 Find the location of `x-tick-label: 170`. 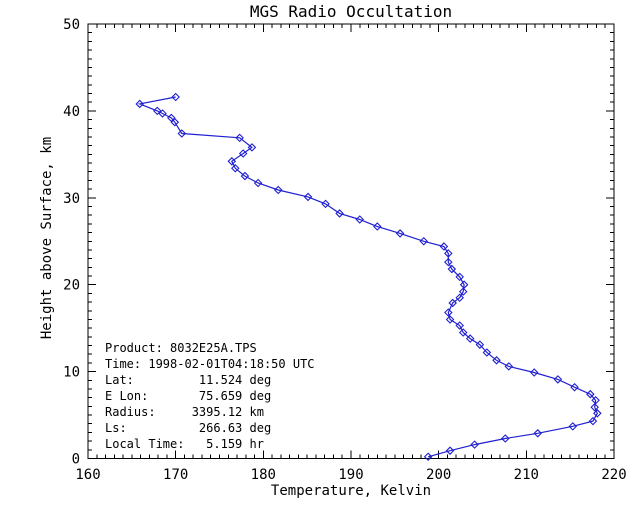

x-tick-label: 170 is located at coordinates (175, 475).